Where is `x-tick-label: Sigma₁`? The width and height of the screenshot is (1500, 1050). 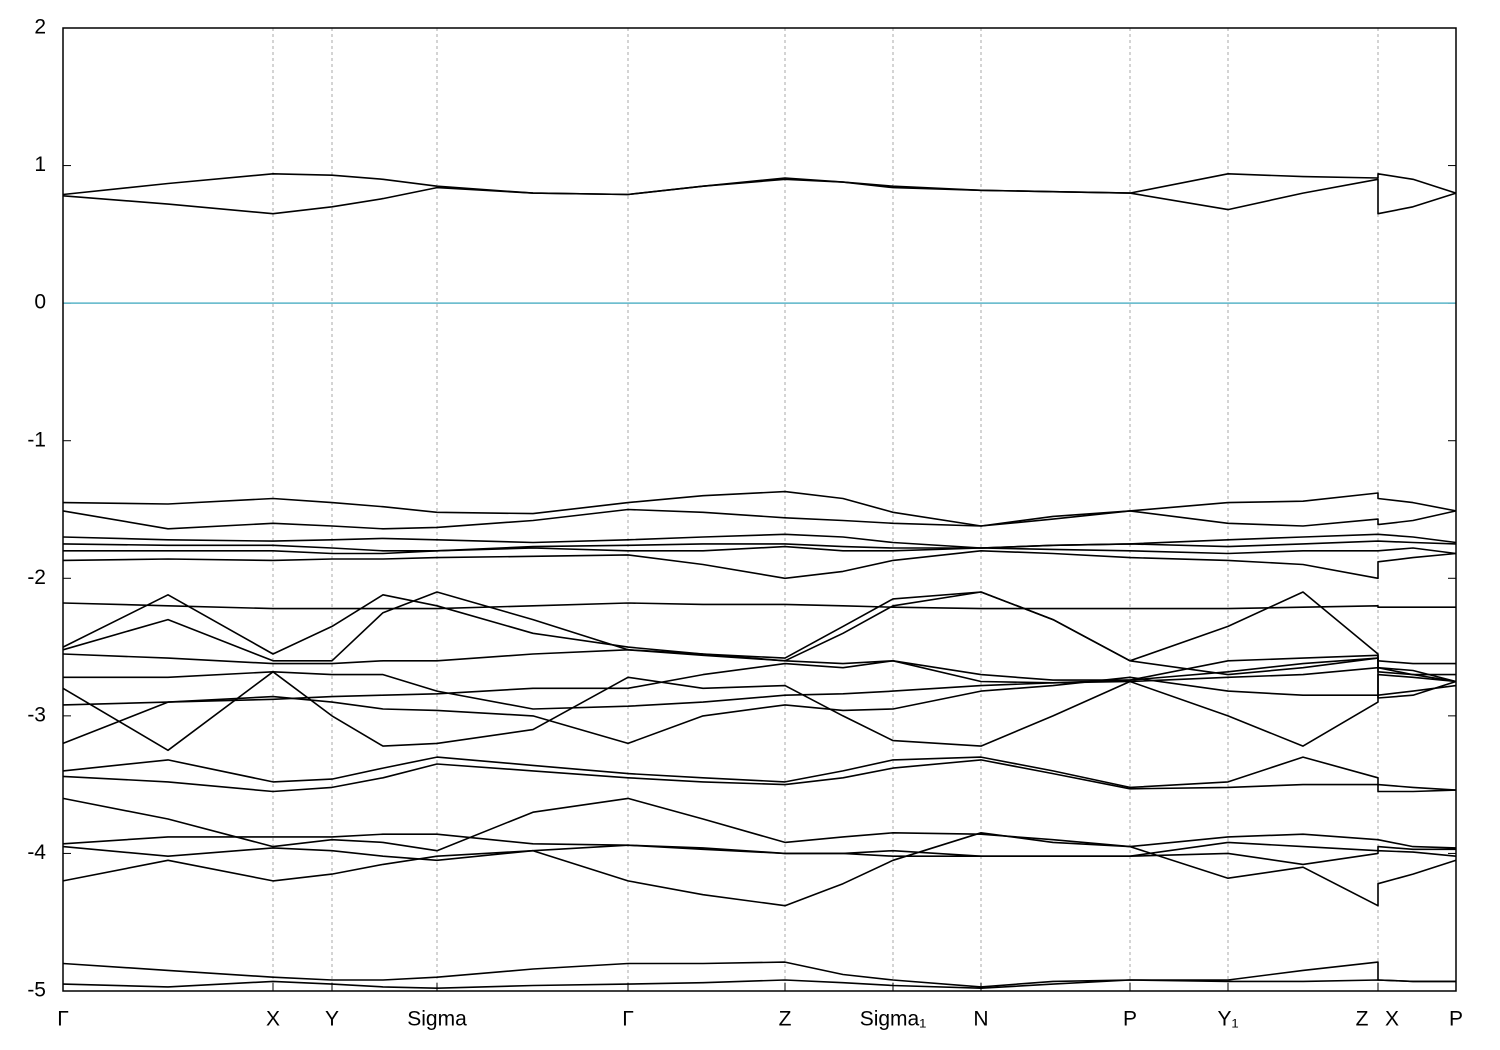
x-tick-label: Sigma₁ is located at coordinates (893, 1019).